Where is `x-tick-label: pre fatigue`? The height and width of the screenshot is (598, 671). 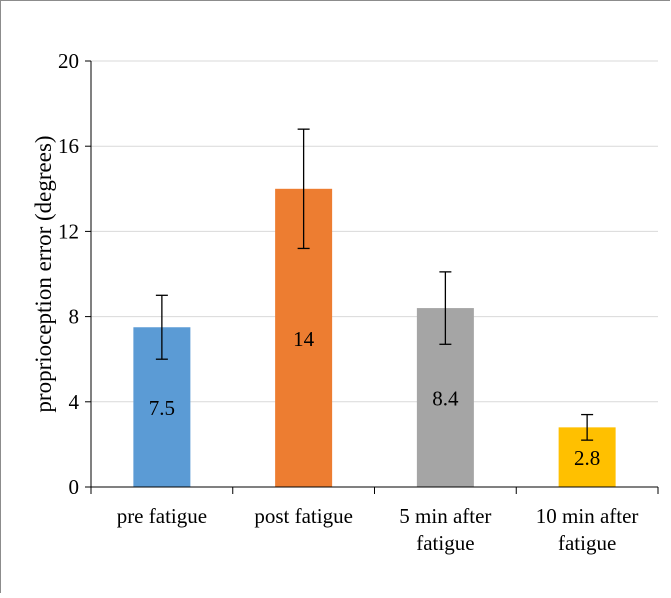 x-tick-label: pre fatigue is located at coordinates (162, 516).